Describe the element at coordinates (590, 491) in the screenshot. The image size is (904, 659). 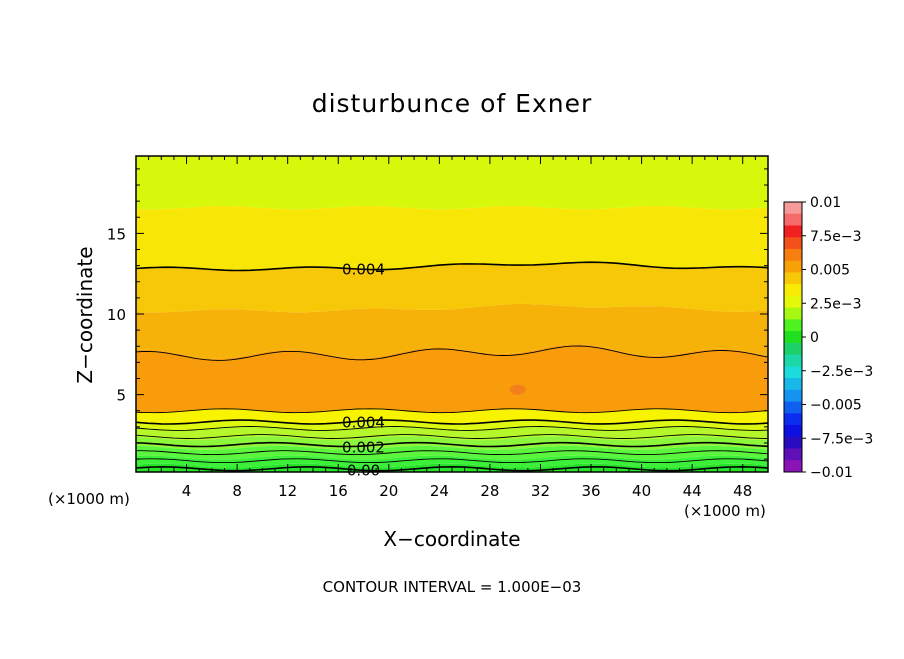
I see `x-tick-label: 36` at that location.